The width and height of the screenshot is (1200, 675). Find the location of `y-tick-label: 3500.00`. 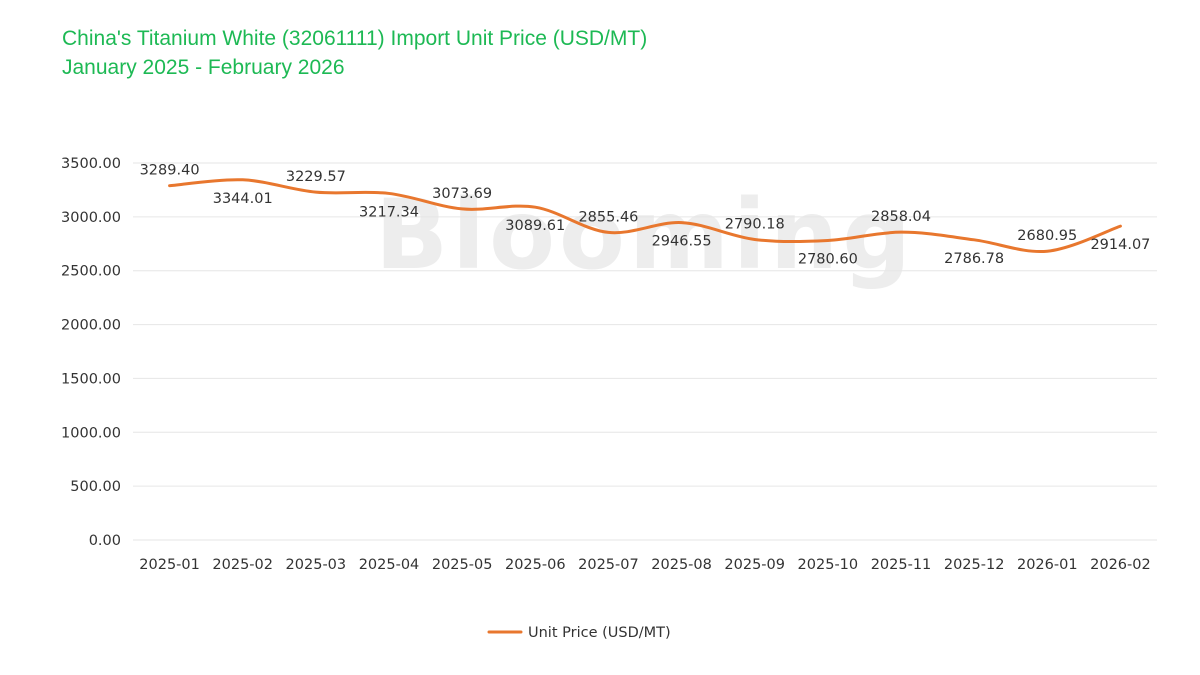

y-tick-label: 3500.00 is located at coordinates (91, 164).